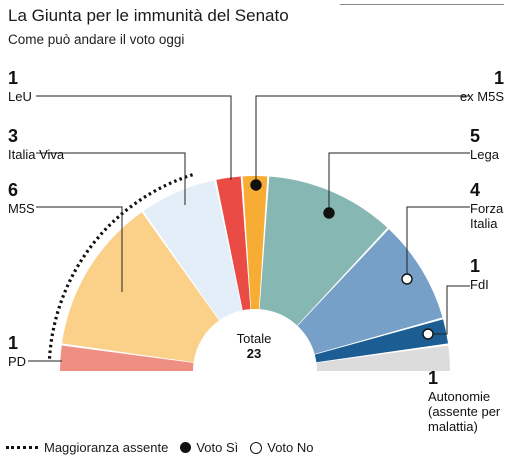  What do you see at coordinates (254, 338) in the screenshot?
I see `total-label: Totale` at bounding box center [254, 338].